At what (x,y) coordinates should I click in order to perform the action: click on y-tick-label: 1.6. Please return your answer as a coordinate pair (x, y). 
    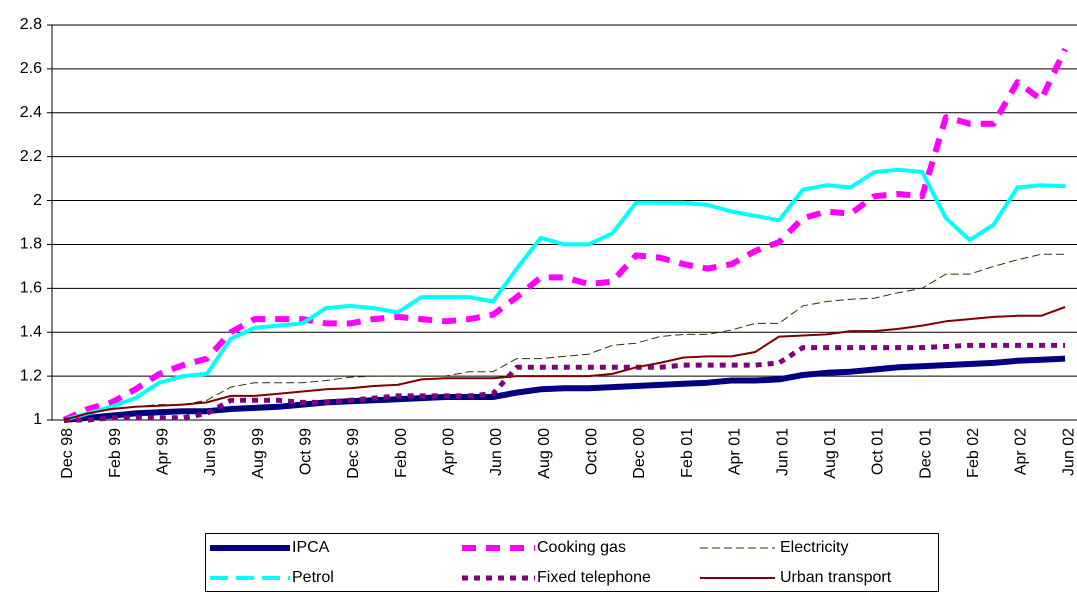
    Looking at the image, I should click on (31, 288).